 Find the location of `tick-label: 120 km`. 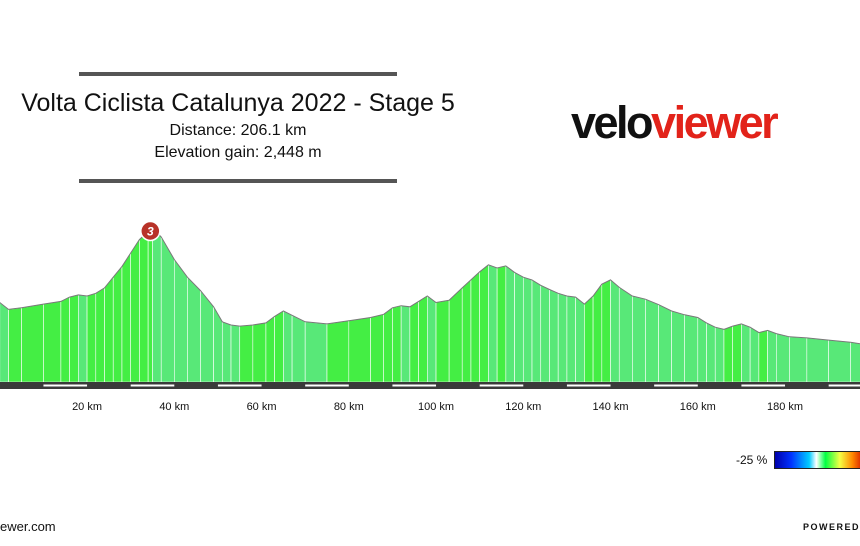

tick-label: 120 km is located at coordinates (523, 407).